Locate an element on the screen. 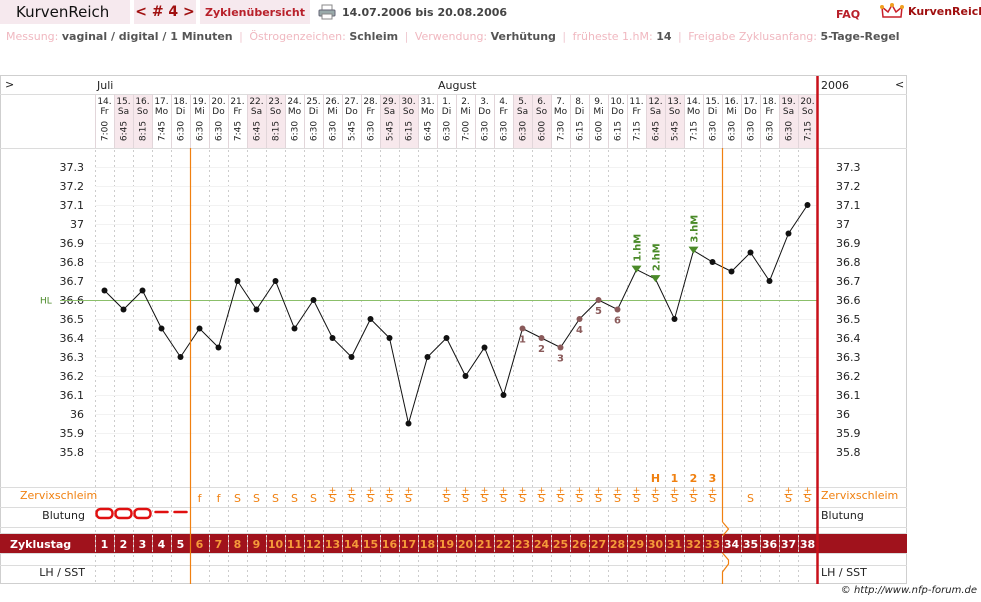 The image size is (981, 602). cycle-day-number: 34 is located at coordinates (732, 544).